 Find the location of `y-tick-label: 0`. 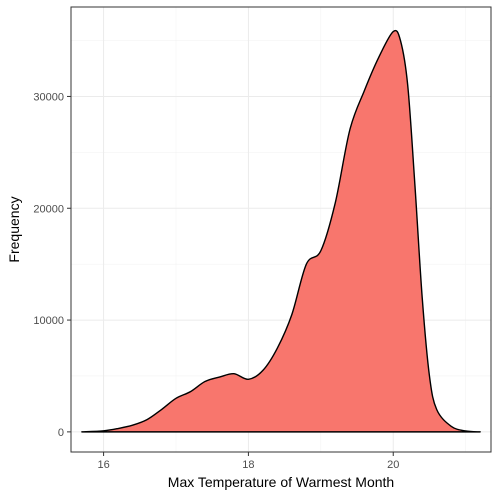

y-tick-label: 0 is located at coordinates (61, 433).